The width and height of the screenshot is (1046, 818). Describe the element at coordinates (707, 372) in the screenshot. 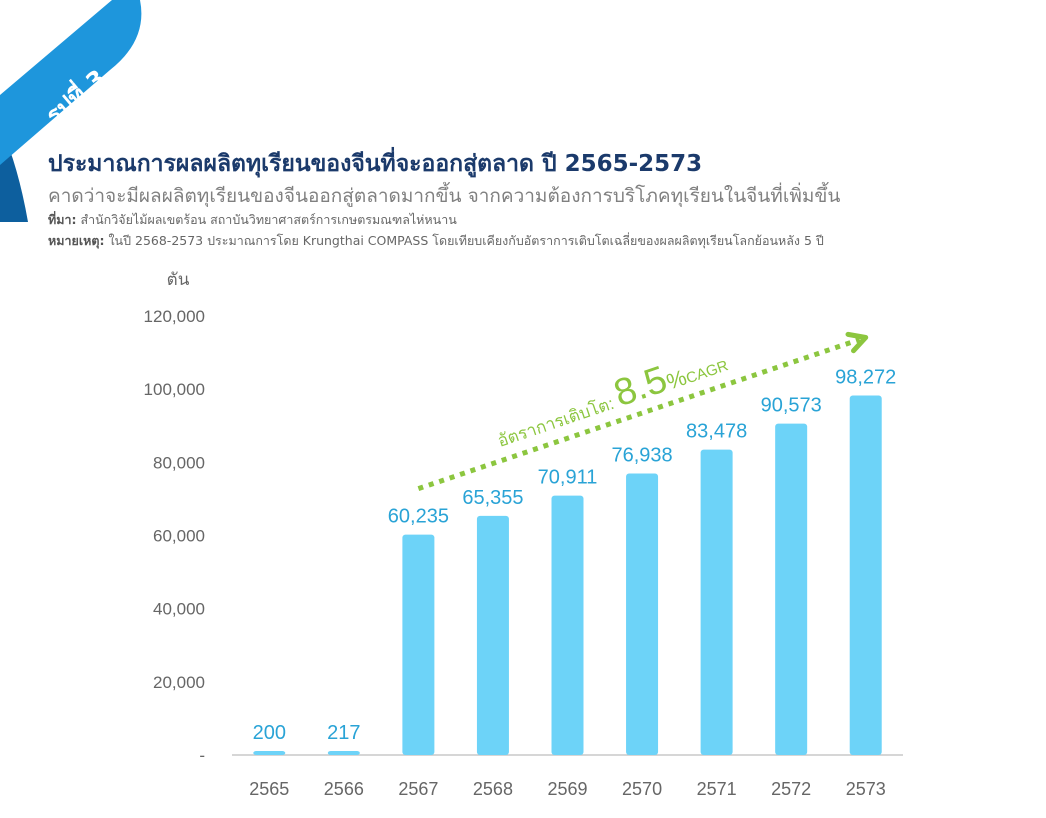

I see `cagr-suffix: CAGR` at that location.